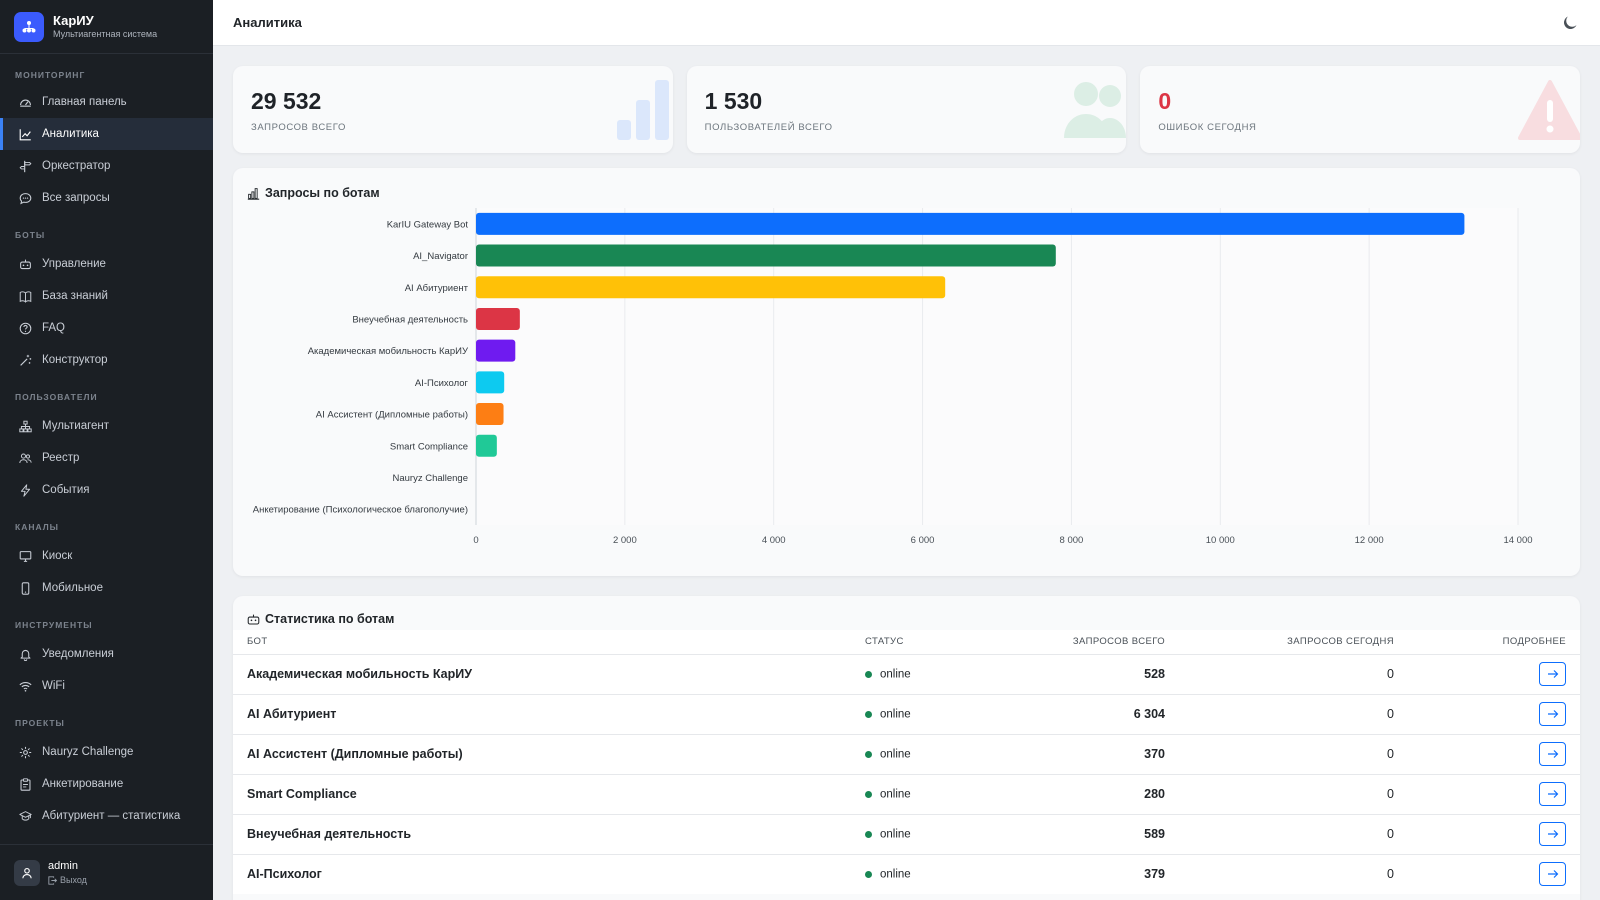 This screenshot has width=1600, height=900. Describe the element at coordinates (442, 383) in the screenshot. I see `category-label: AI-Психолог` at that location.